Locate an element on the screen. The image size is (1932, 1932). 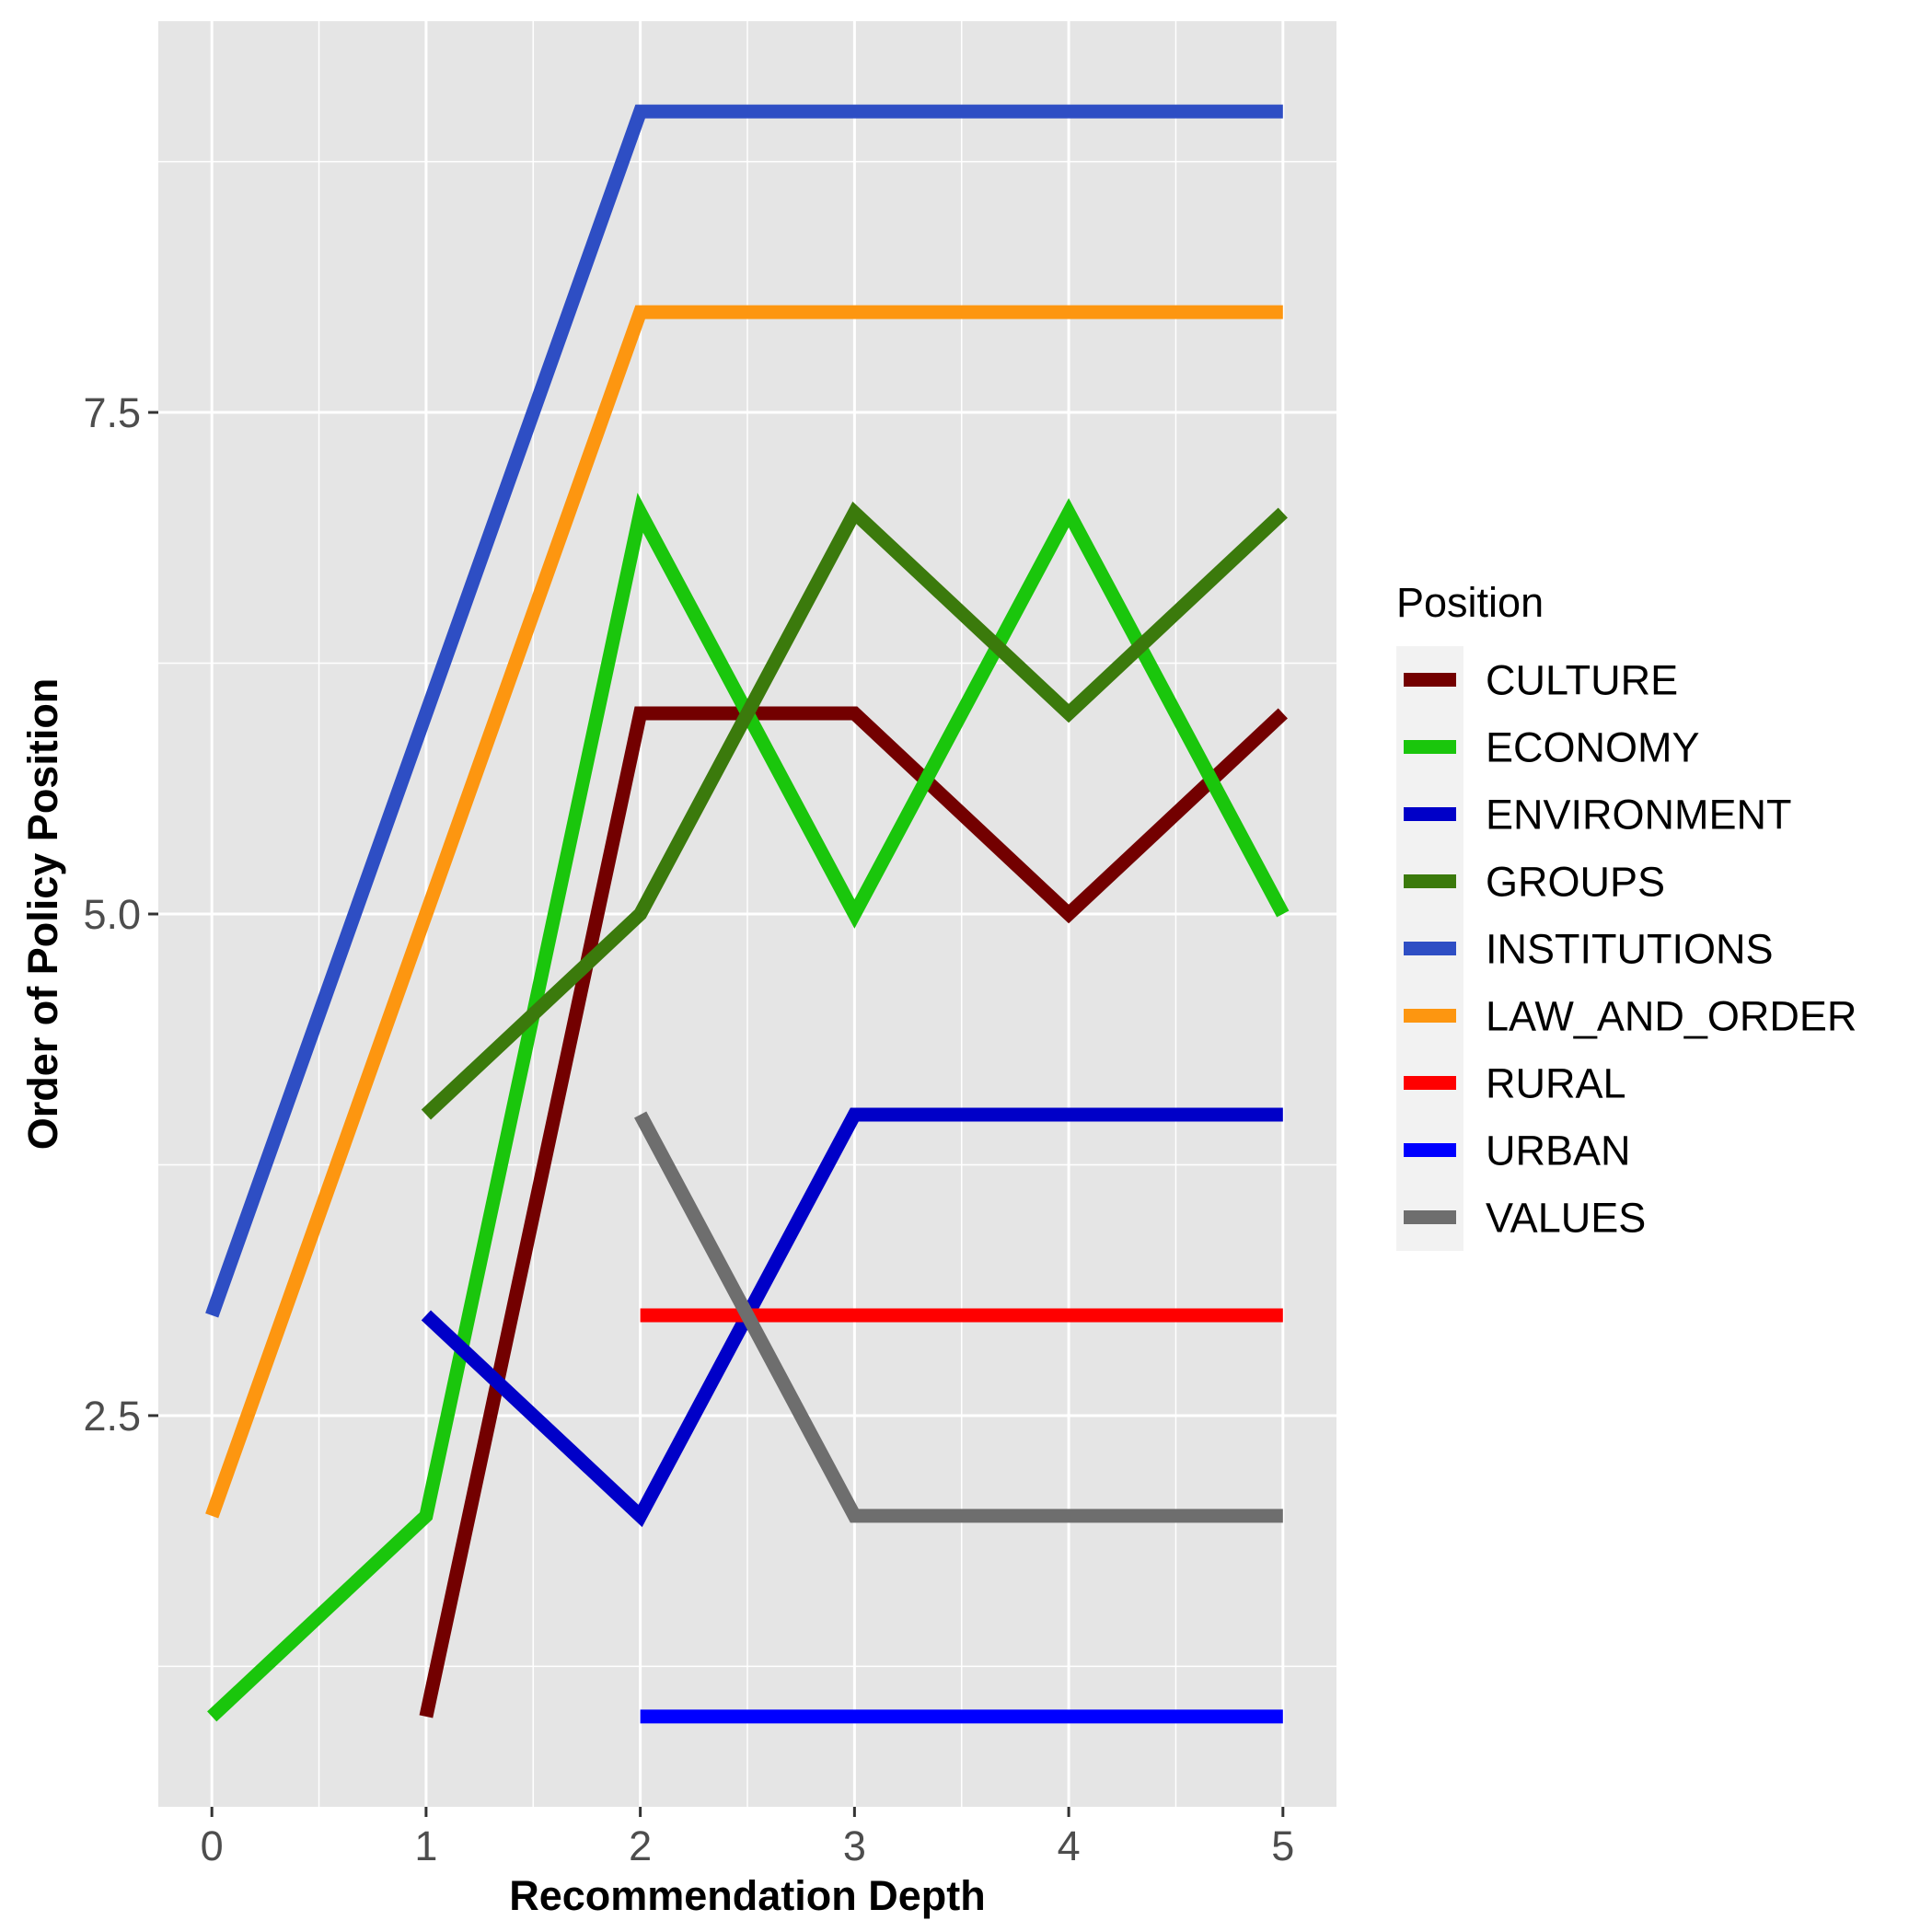
legend-label: URBAN is located at coordinates (1559, 1151).